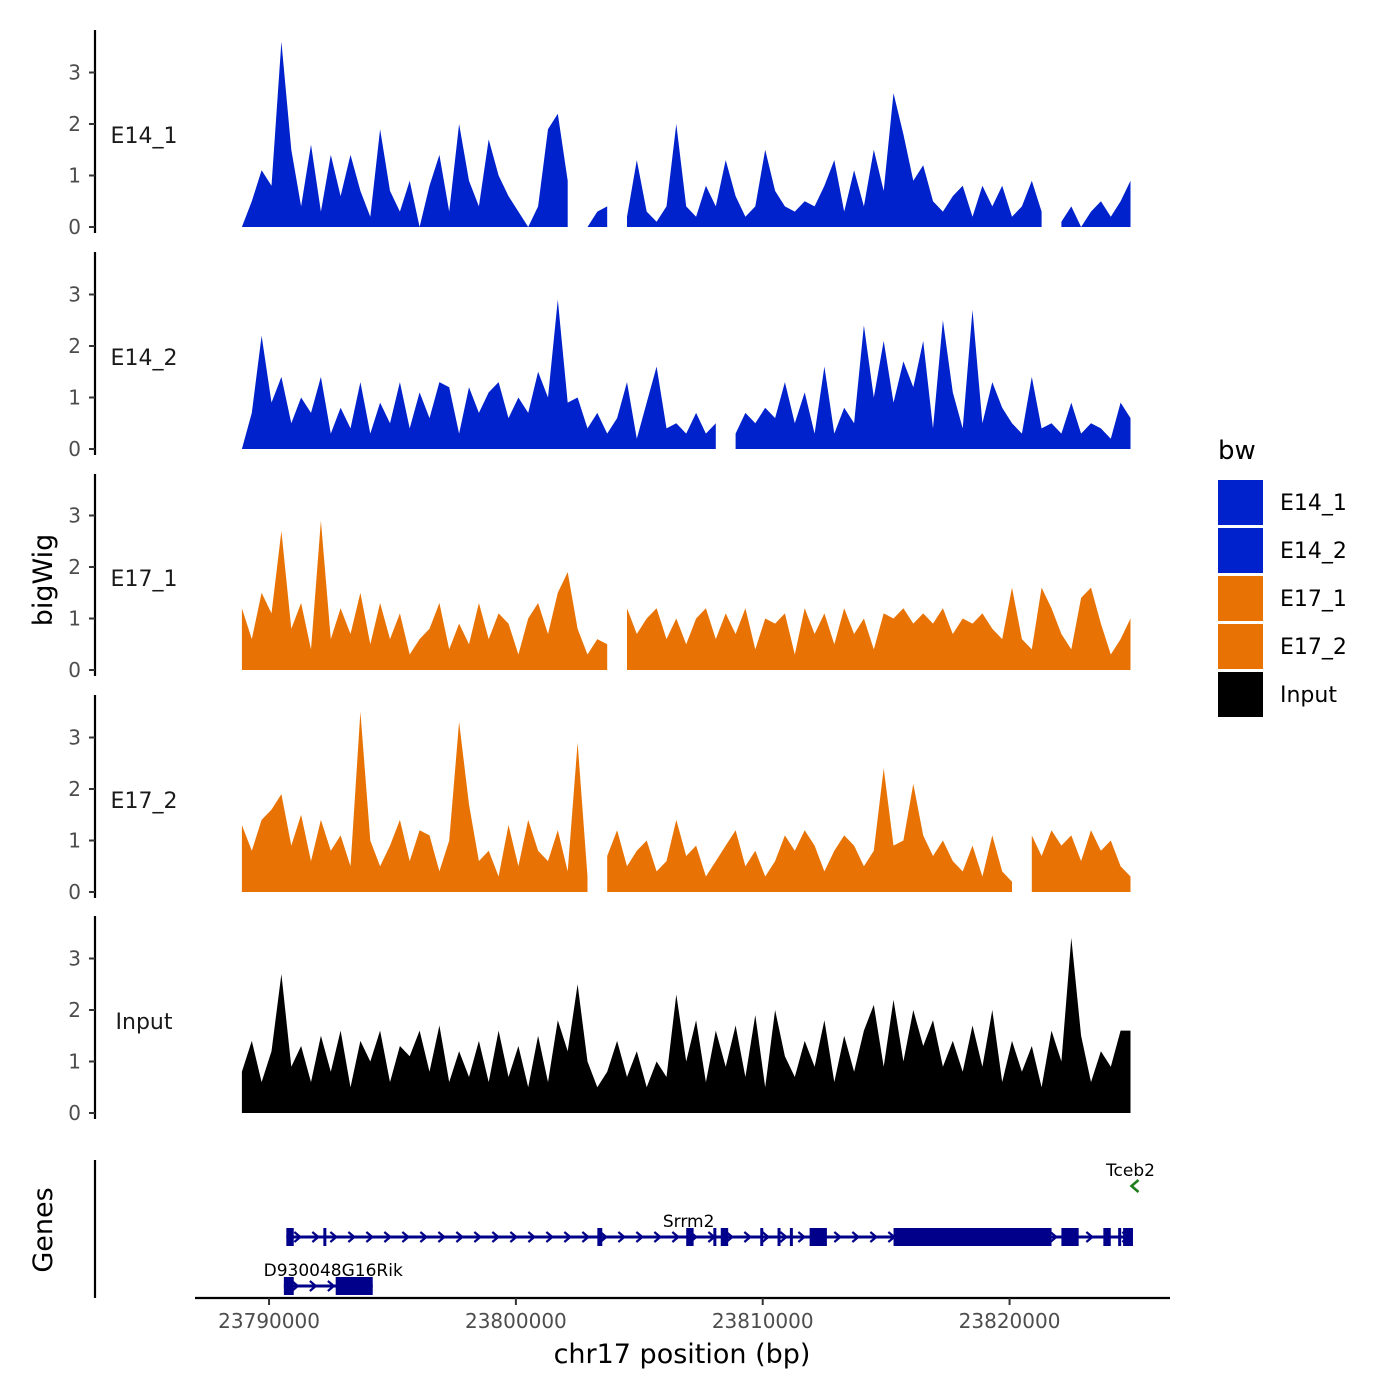  Describe the element at coordinates (763, 1321) in the screenshot. I see `x-tick-label: 23810000` at that location.